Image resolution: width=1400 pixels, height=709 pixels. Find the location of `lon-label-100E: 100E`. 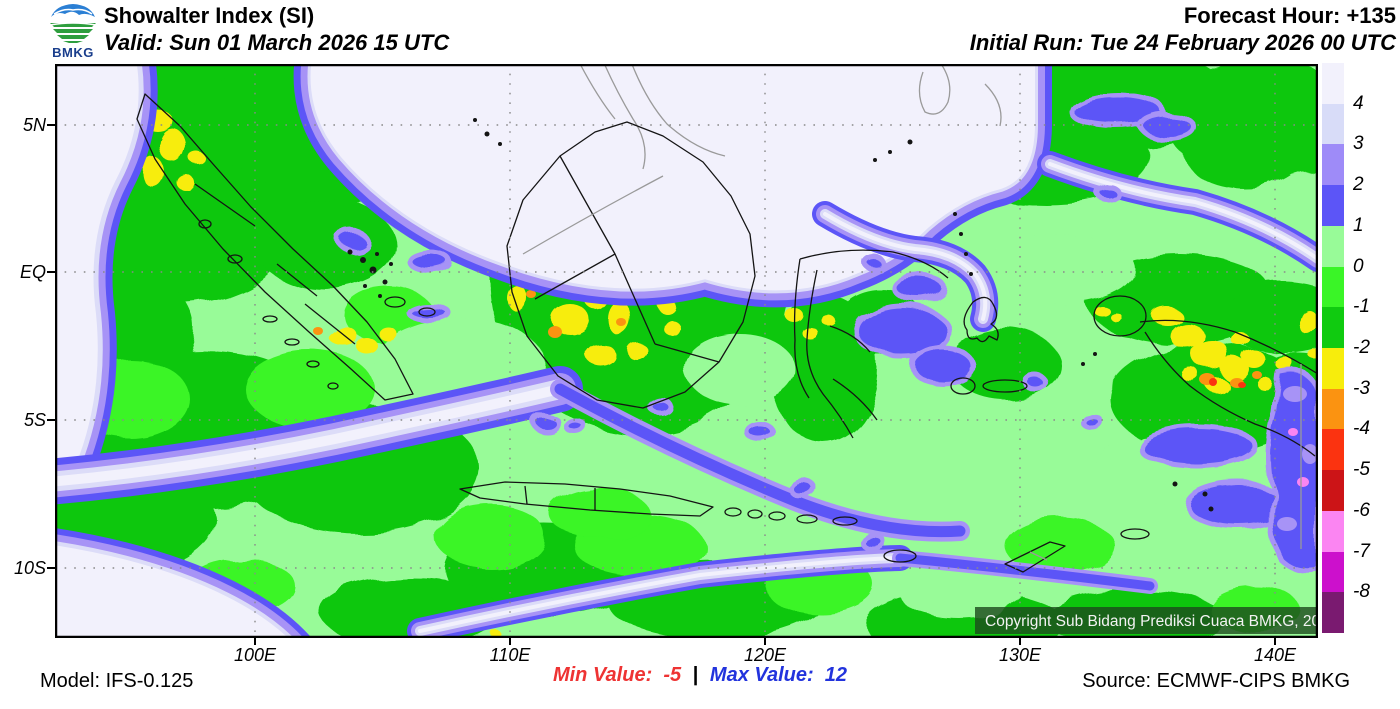

lon-label-100E: 100E is located at coordinates (255, 655).